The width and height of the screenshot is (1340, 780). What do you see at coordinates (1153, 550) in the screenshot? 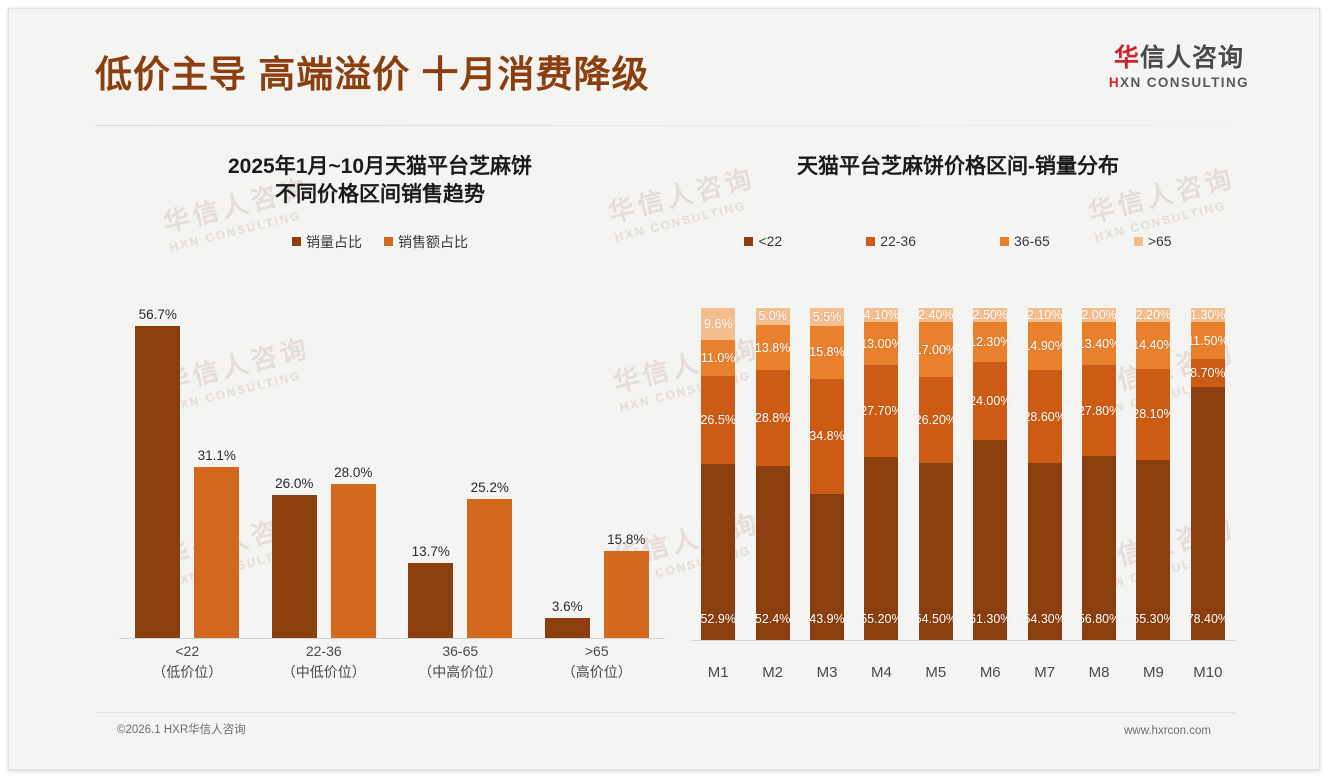
I see `stack-segment-<22-M9: 55.30%` at bounding box center [1153, 550].